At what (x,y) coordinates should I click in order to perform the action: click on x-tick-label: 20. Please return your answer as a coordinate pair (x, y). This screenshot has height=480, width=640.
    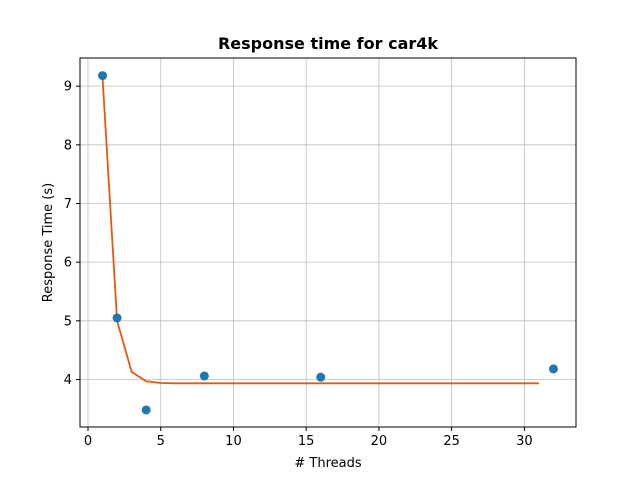
    Looking at the image, I should click on (379, 441).